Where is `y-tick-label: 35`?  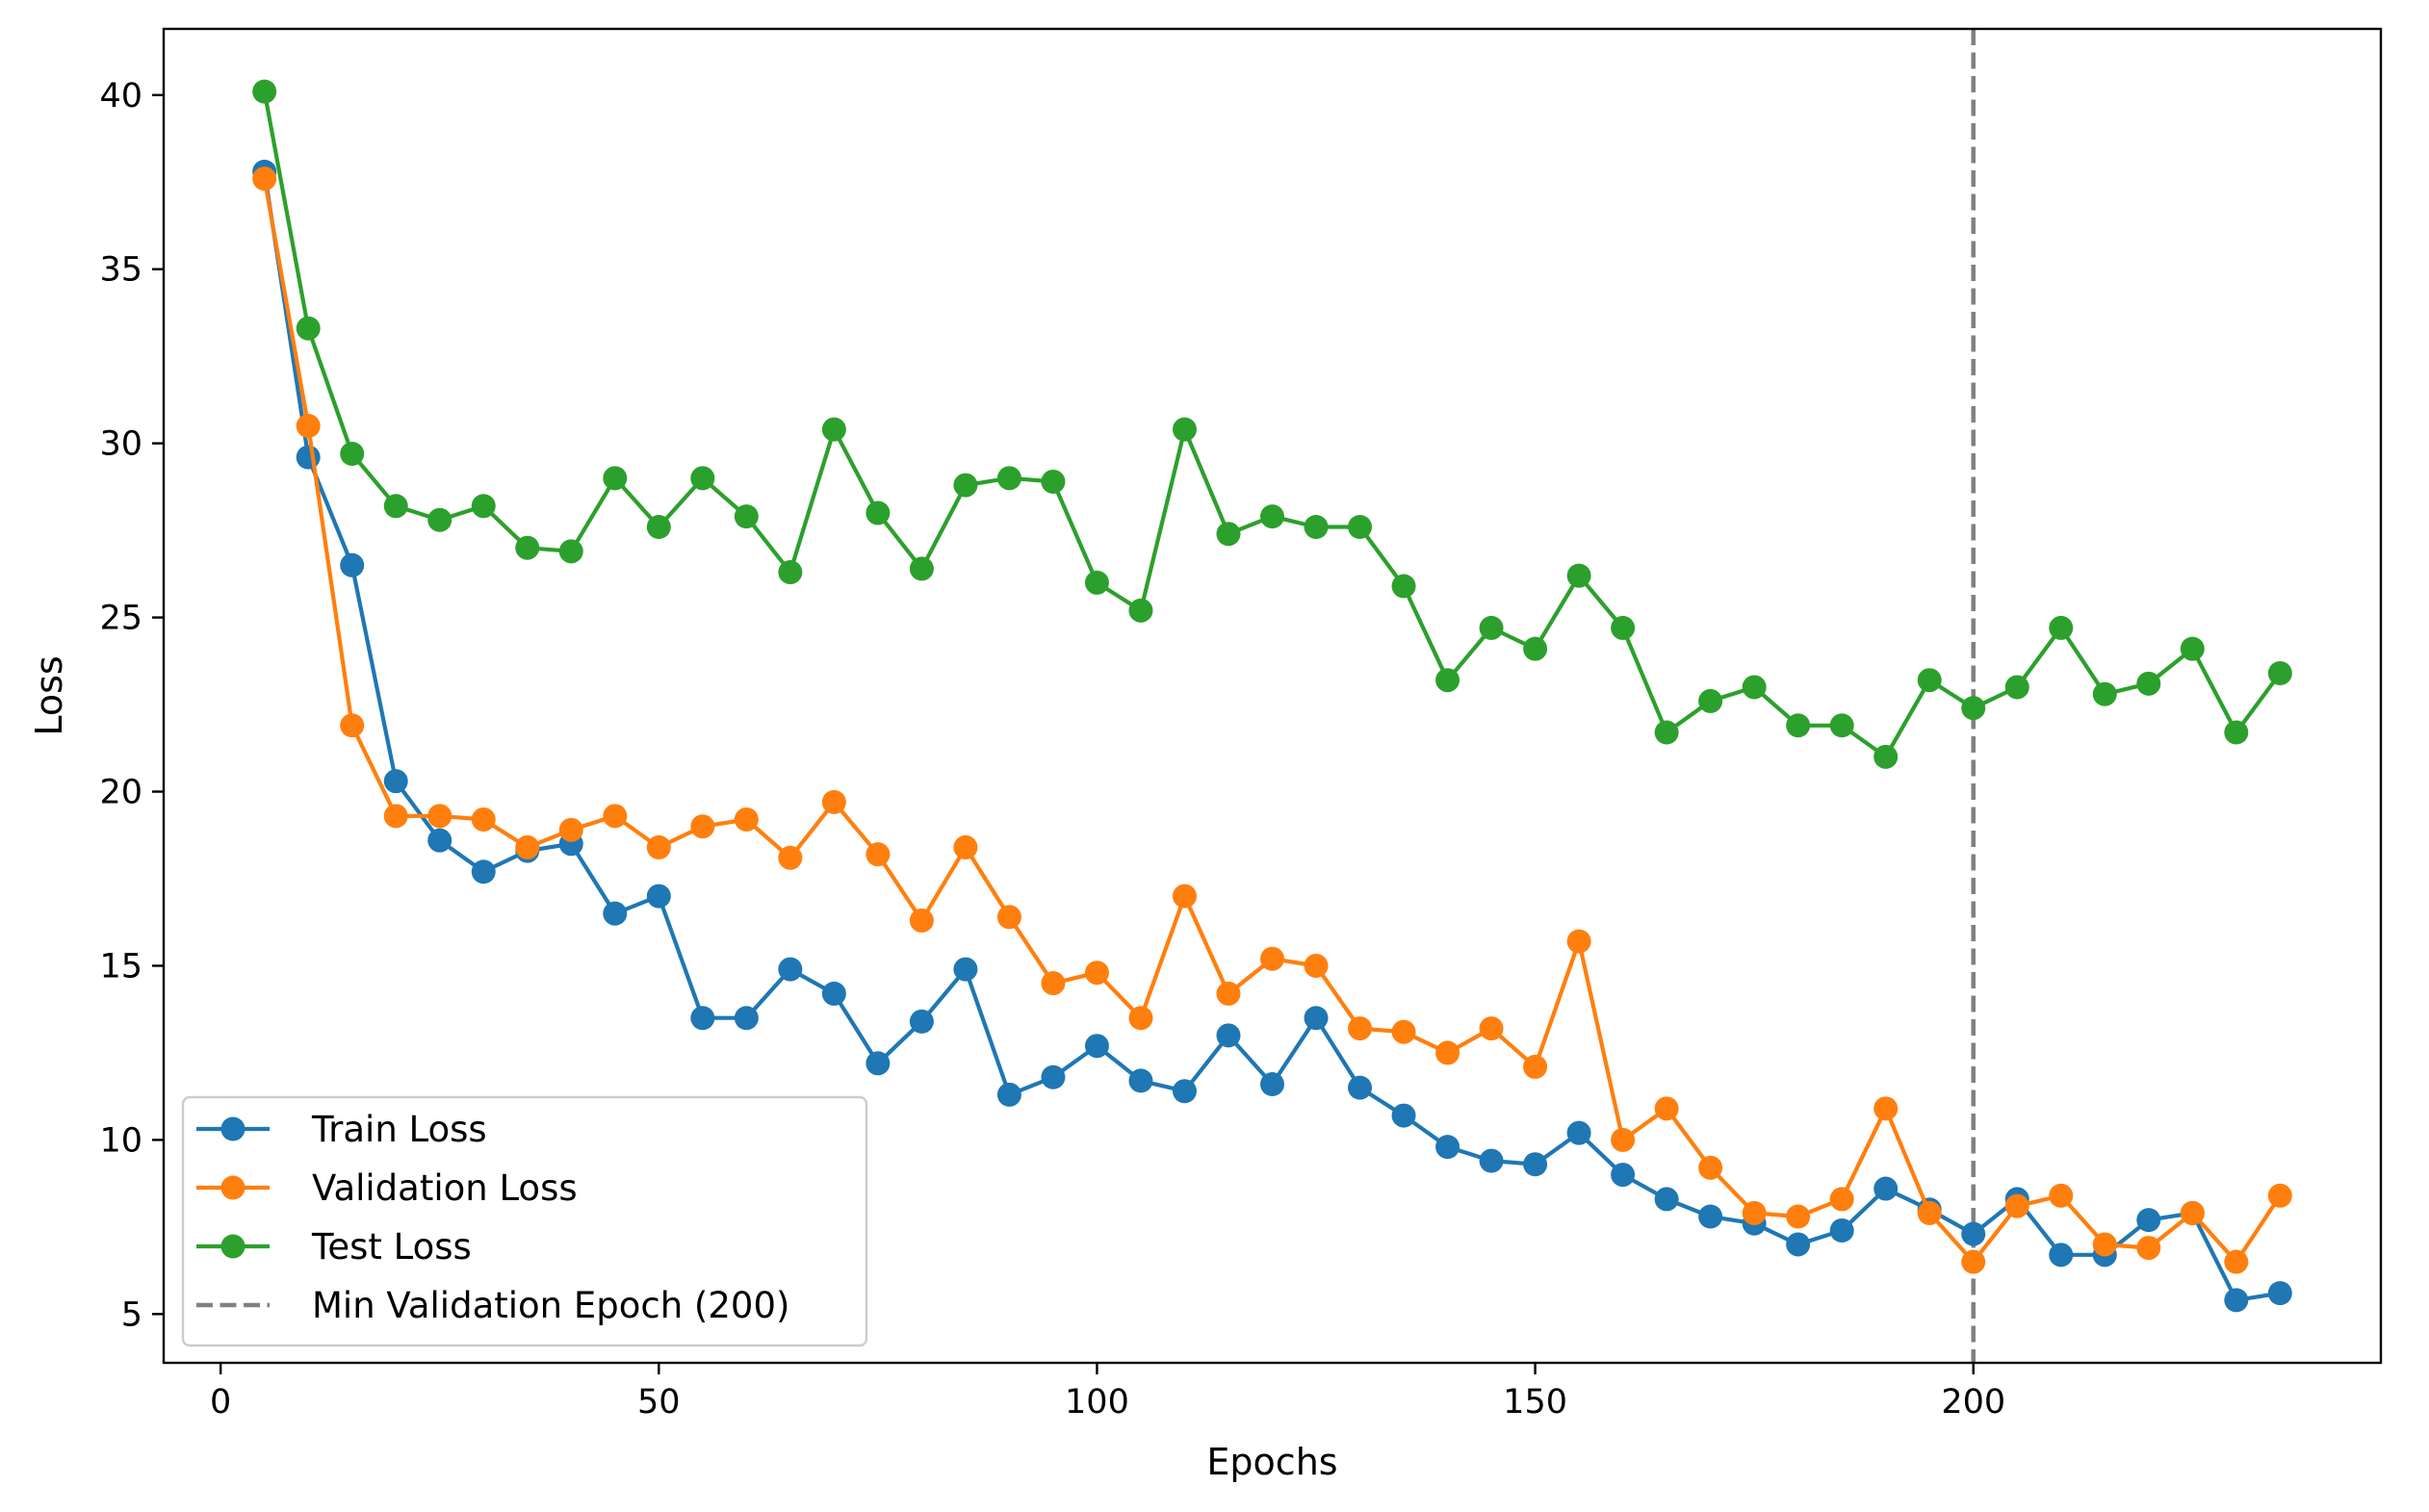 y-tick-label: 35 is located at coordinates (120, 270).